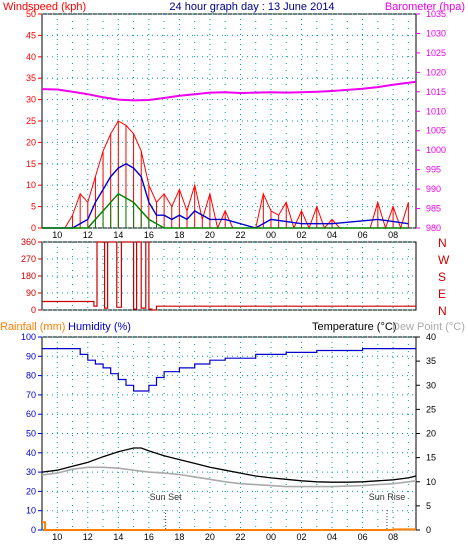 Image resolution: width=468 pixels, height=555 pixels. Describe the element at coordinates (31, 414) in the screenshot. I see `y-tick-label: 60` at that location.